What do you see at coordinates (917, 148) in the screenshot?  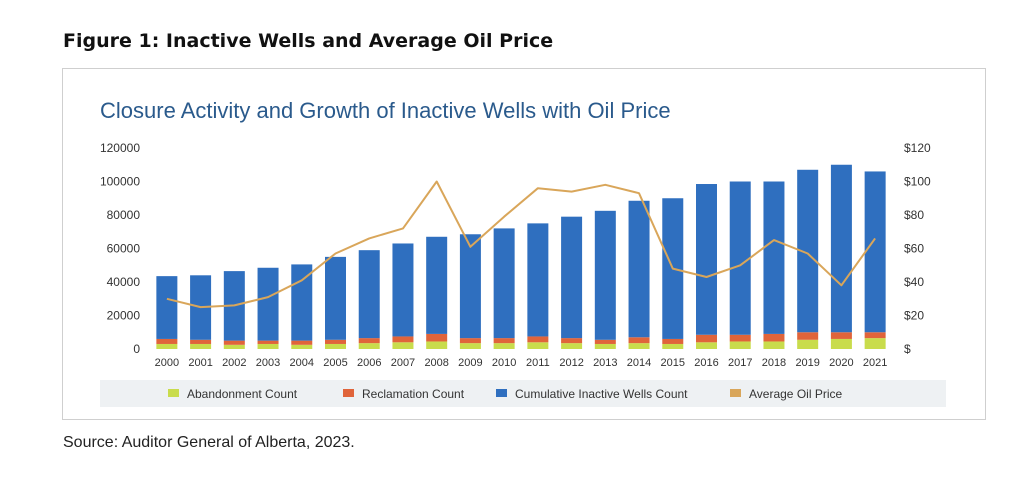 I see `y2-axis-tick-label: $120` at bounding box center [917, 148].